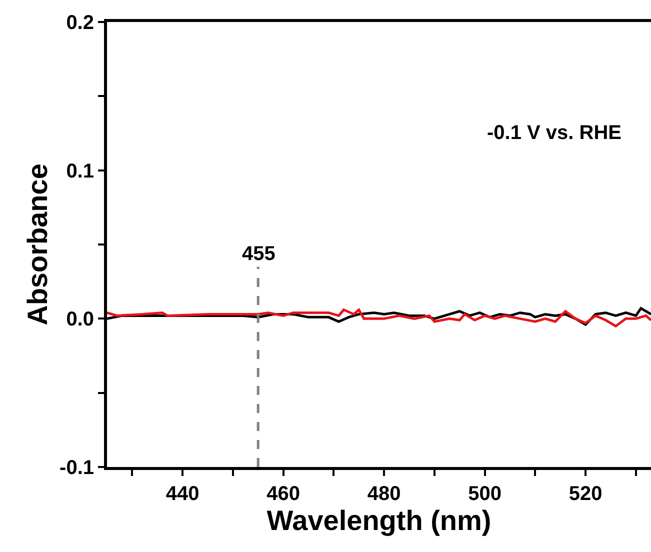 The height and width of the screenshot is (552, 651). I want to click on x-tick-label: 440, so click(183, 494).